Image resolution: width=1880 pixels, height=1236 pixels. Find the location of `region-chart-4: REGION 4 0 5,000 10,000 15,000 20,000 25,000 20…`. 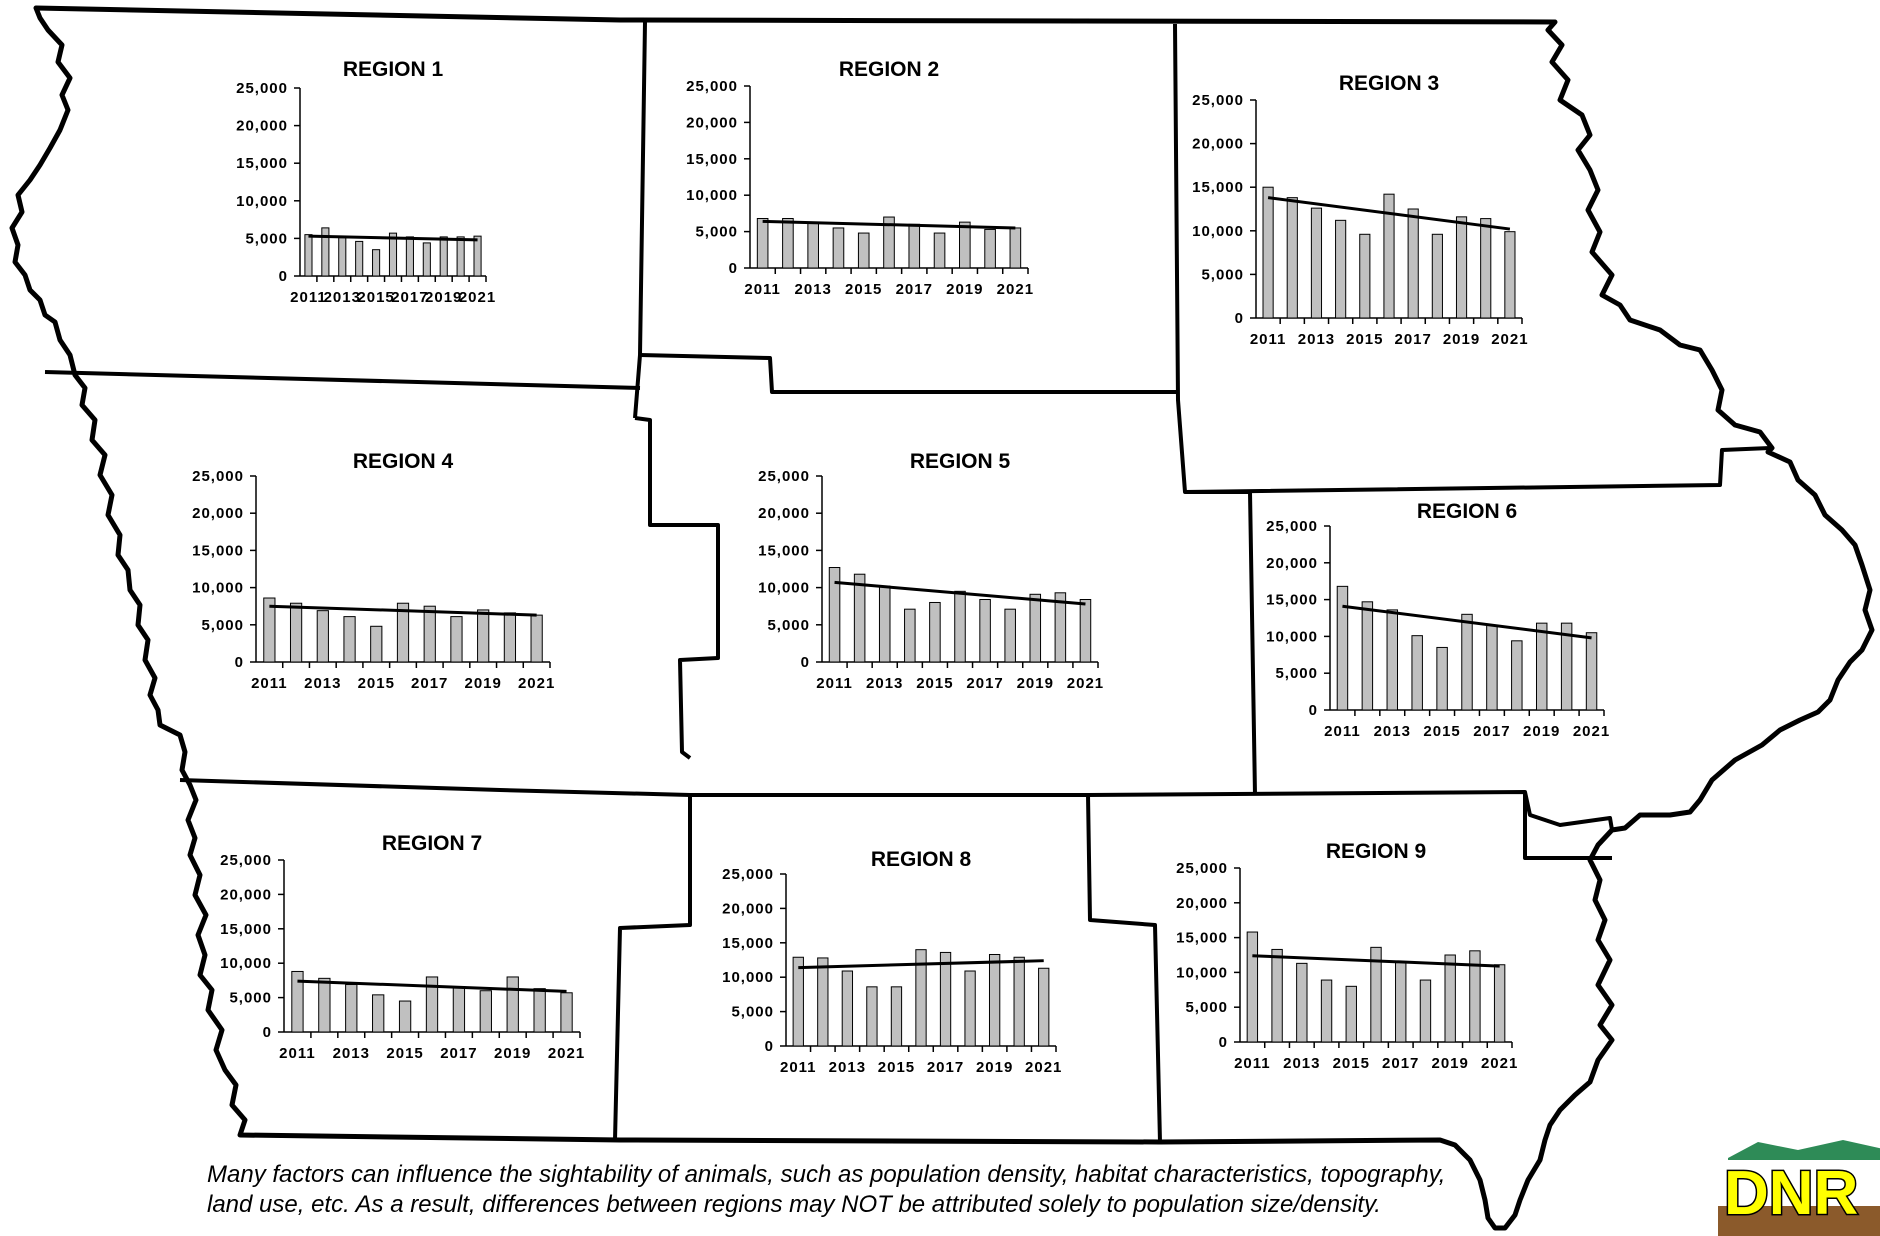

region-chart-4: REGION 4 0 5,000 10,000 15,000 20,000 25,000 20… is located at coordinates (373, 571).